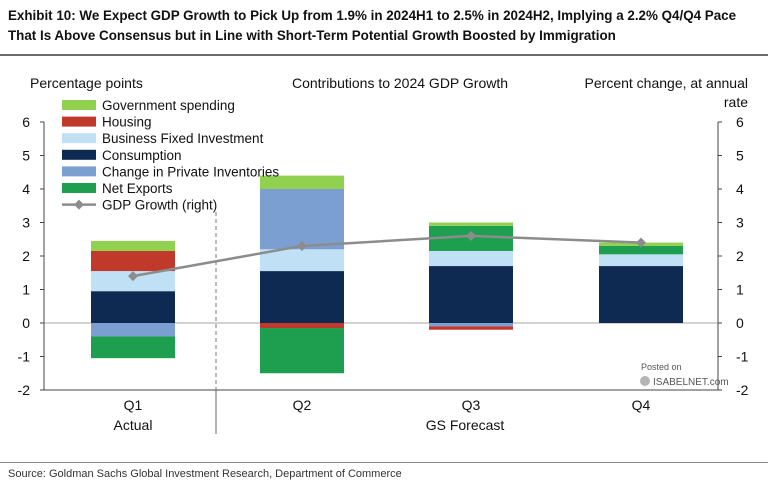 This screenshot has height=486, width=768. Describe the element at coordinates (736, 102) in the screenshot. I see `right-axis-title-line2: rate` at that location.